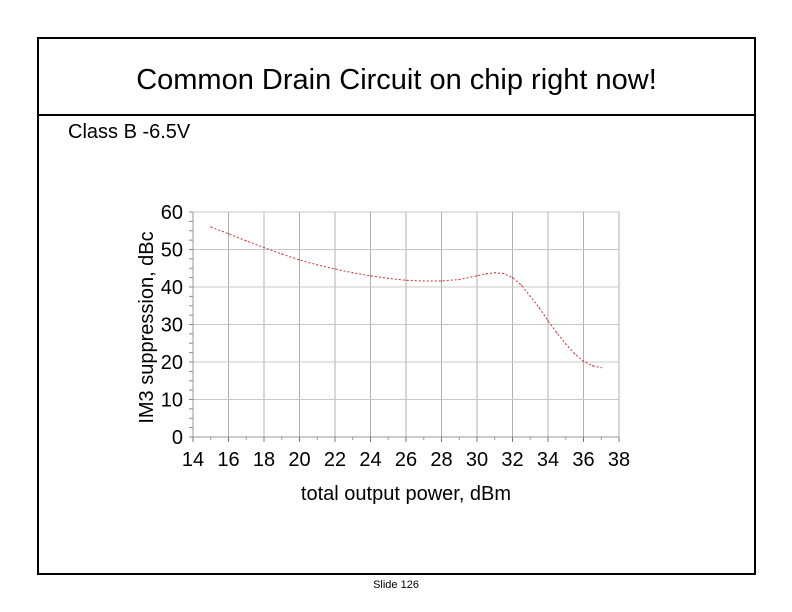  What do you see at coordinates (299, 460) in the screenshot?
I see `x-tick-label: 20` at bounding box center [299, 460].